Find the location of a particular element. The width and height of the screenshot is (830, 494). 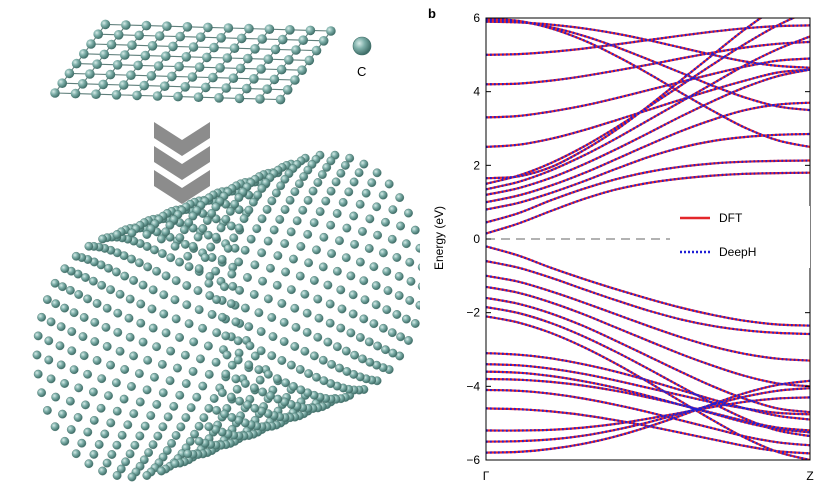

legend-dft-label: DFT is located at coordinates (731, 218).